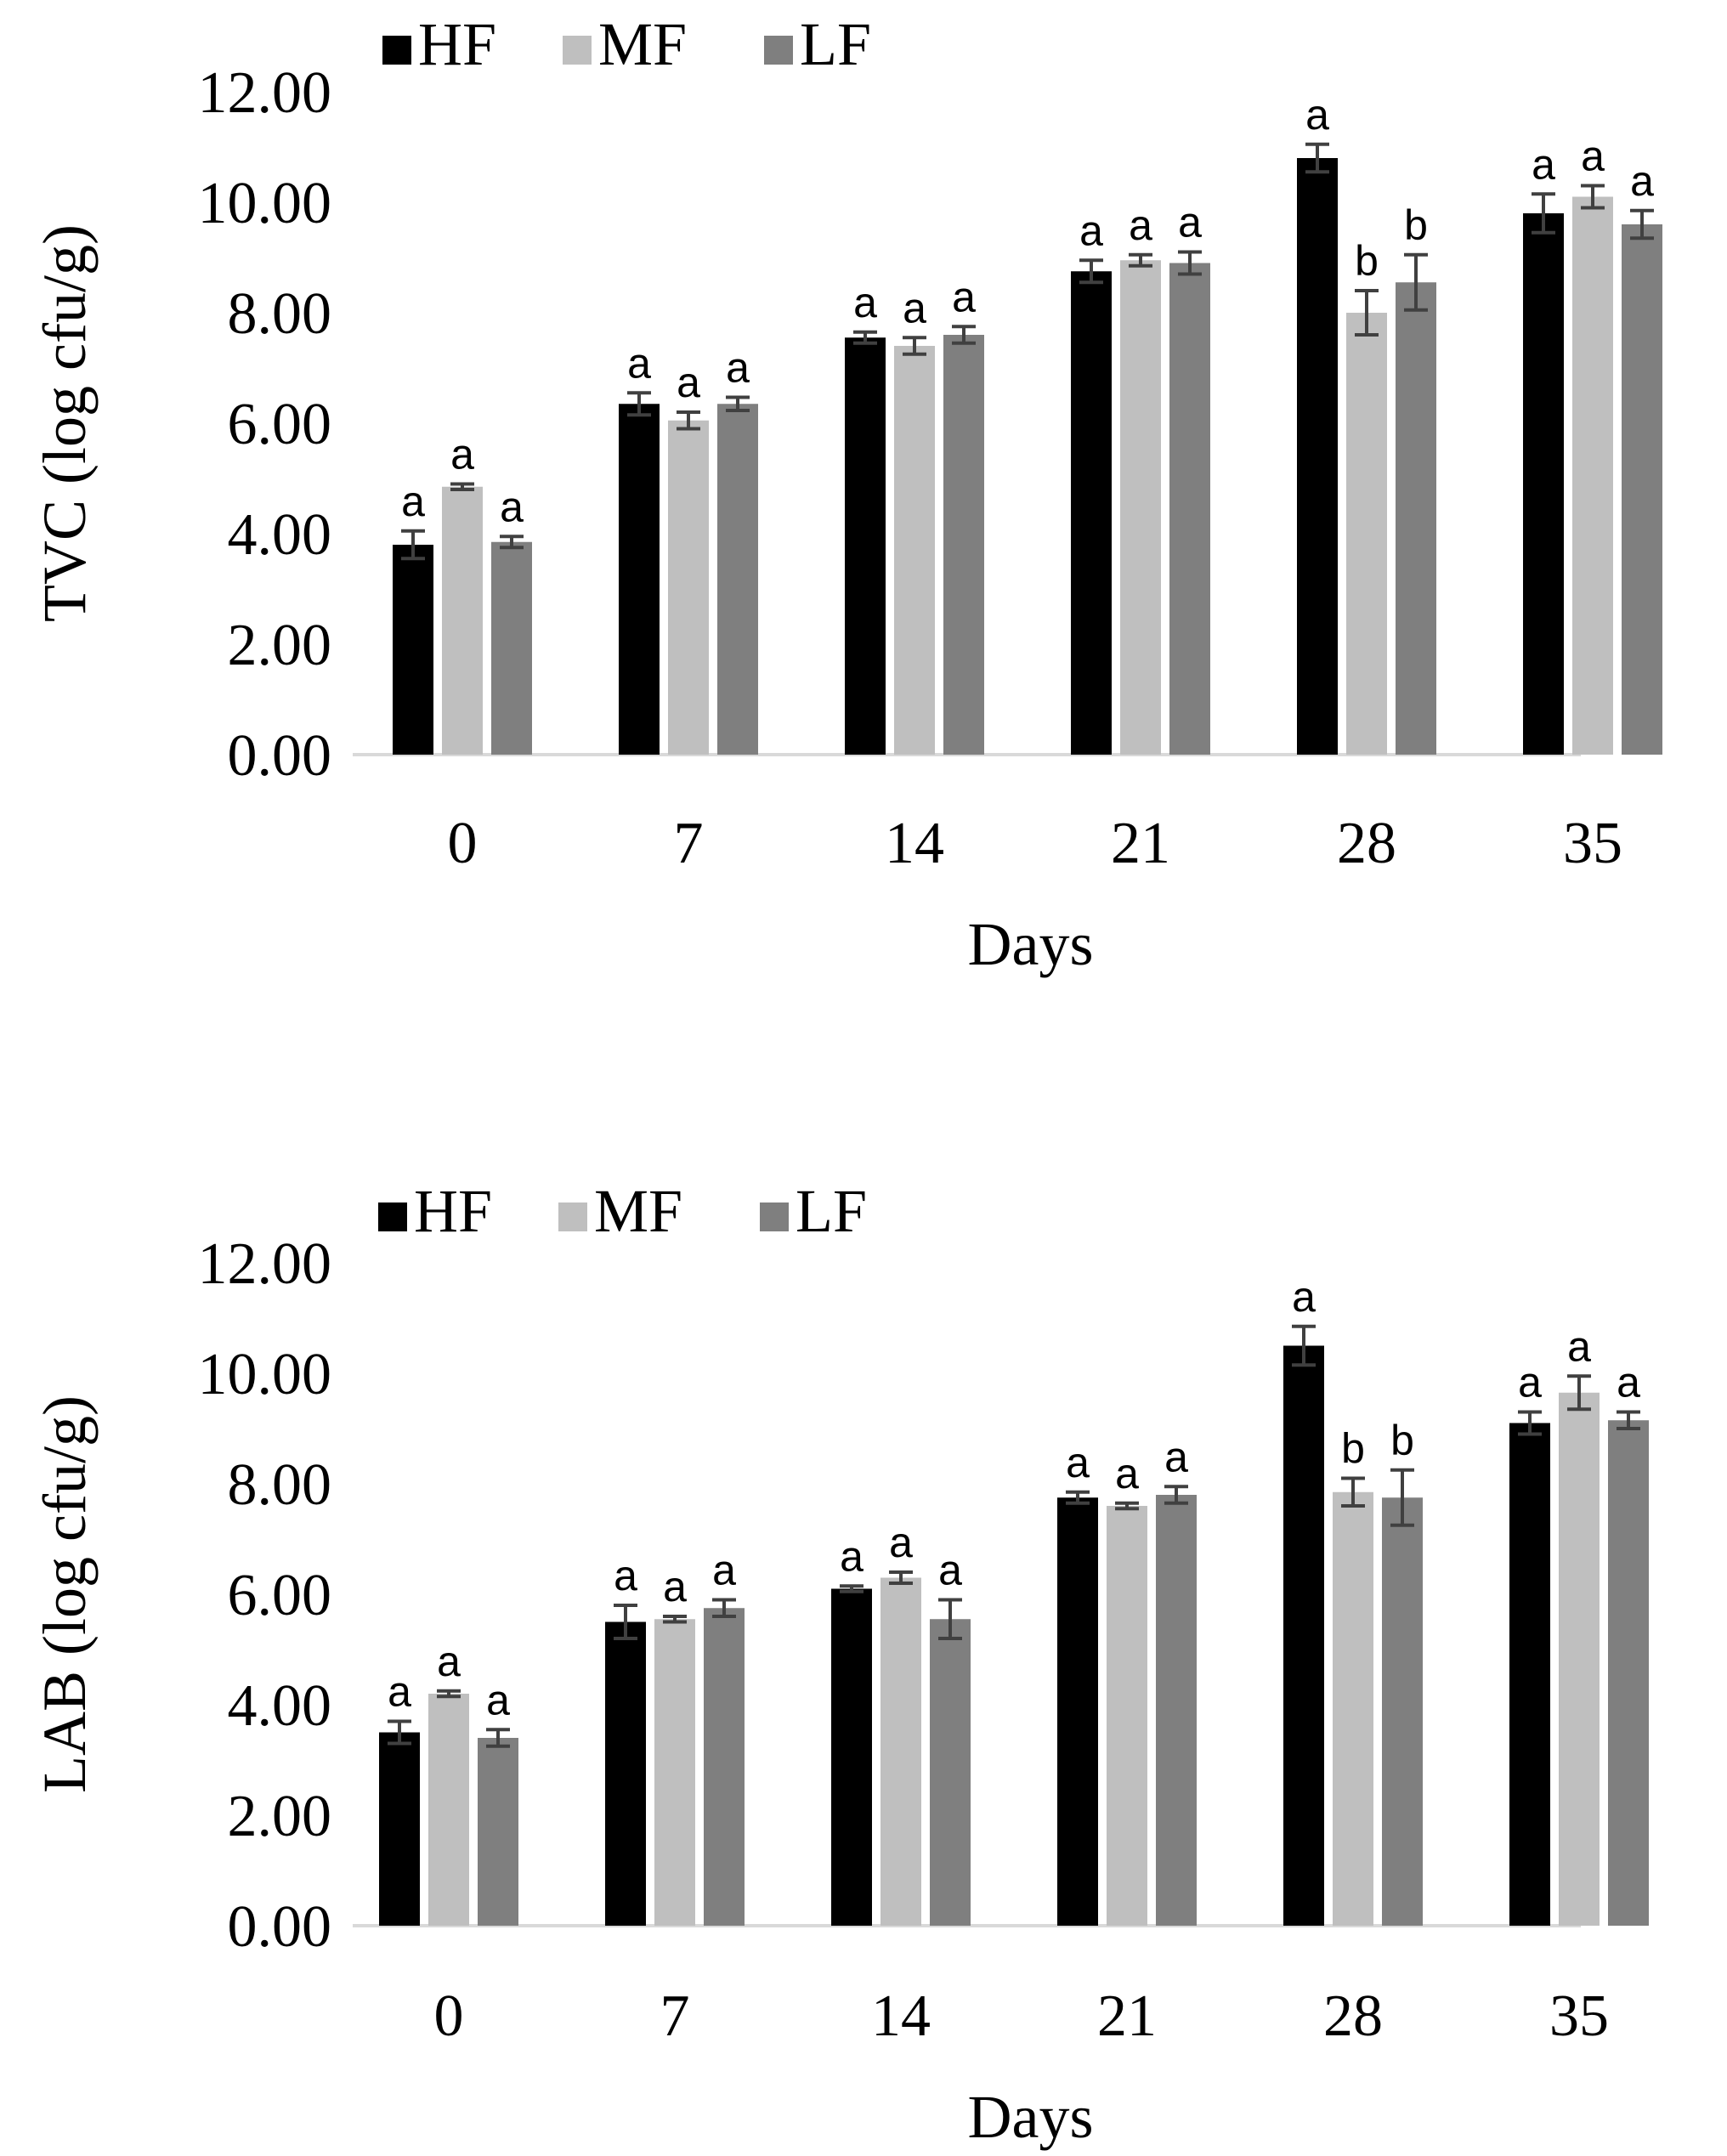 This screenshot has width=1727, height=2156. Describe the element at coordinates (1127, 2016) in the screenshot. I see `x-tick-label: 21` at that location.